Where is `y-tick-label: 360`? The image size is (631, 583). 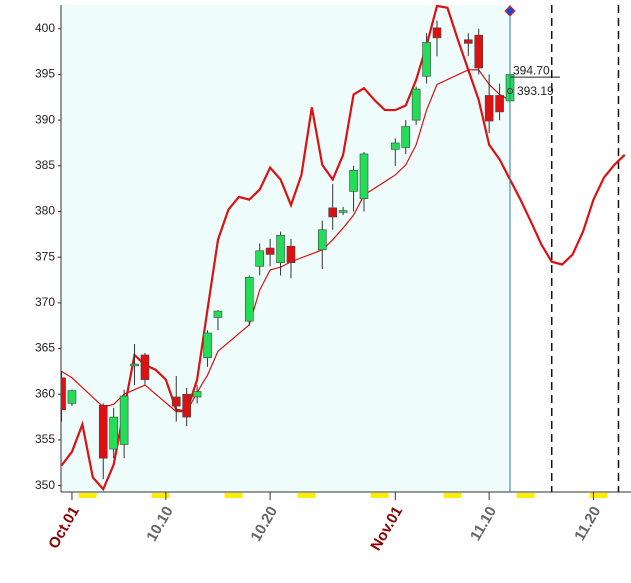
y-tick-label: 360 is located at coordinates (45, 393).